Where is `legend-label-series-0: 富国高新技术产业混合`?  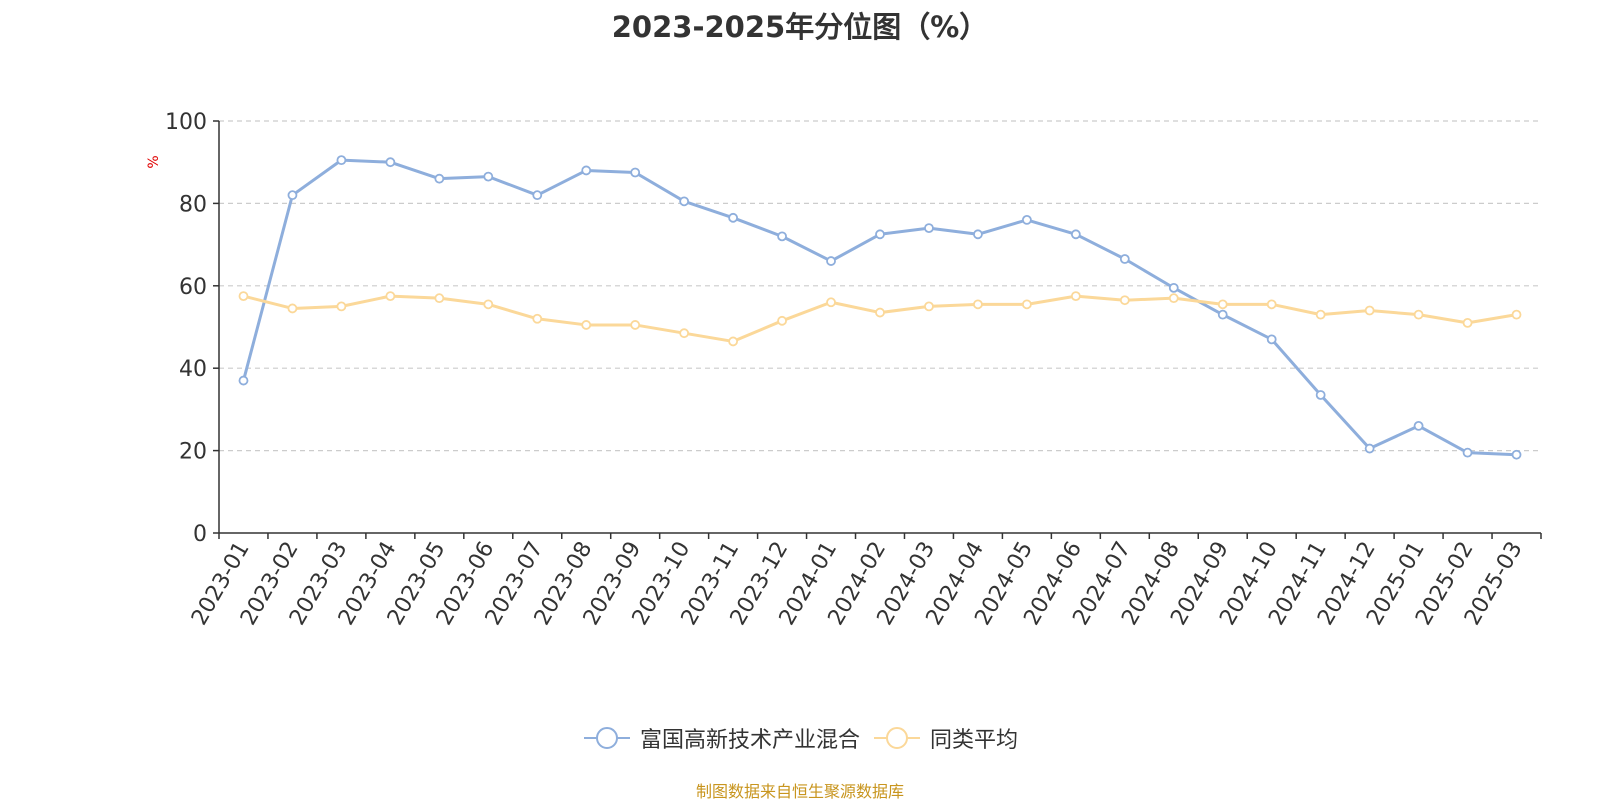
legend-label-series-0: 富国高新技术产业混合 is located at coordinates (749, 740).